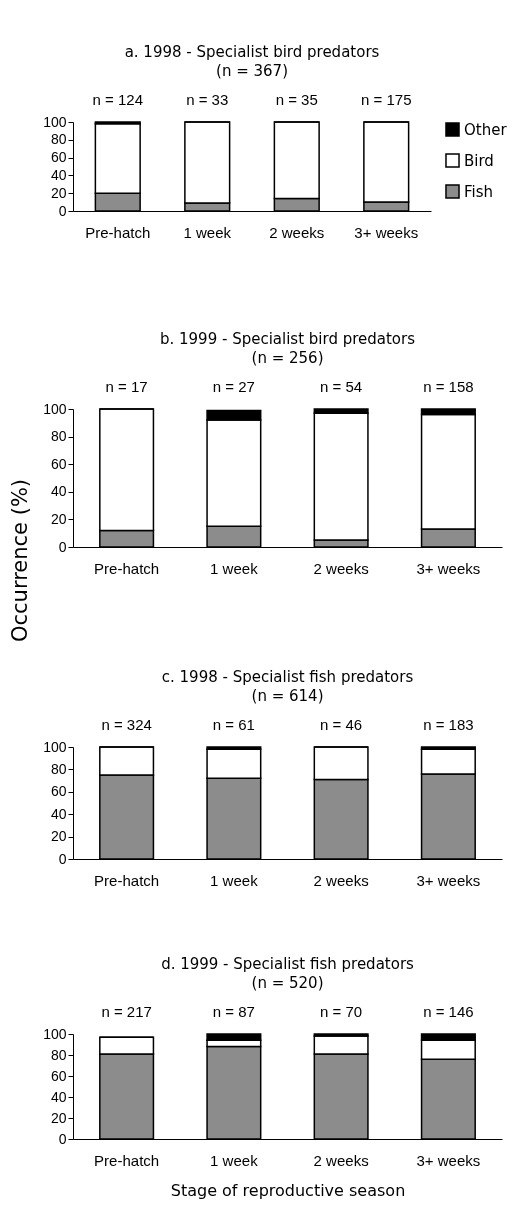 This screenshot has width=520, height=1211. What do you see at coordinates (233, 724) in the screenshot?
I see `text: n = 61` at bounding box center [233, 724].